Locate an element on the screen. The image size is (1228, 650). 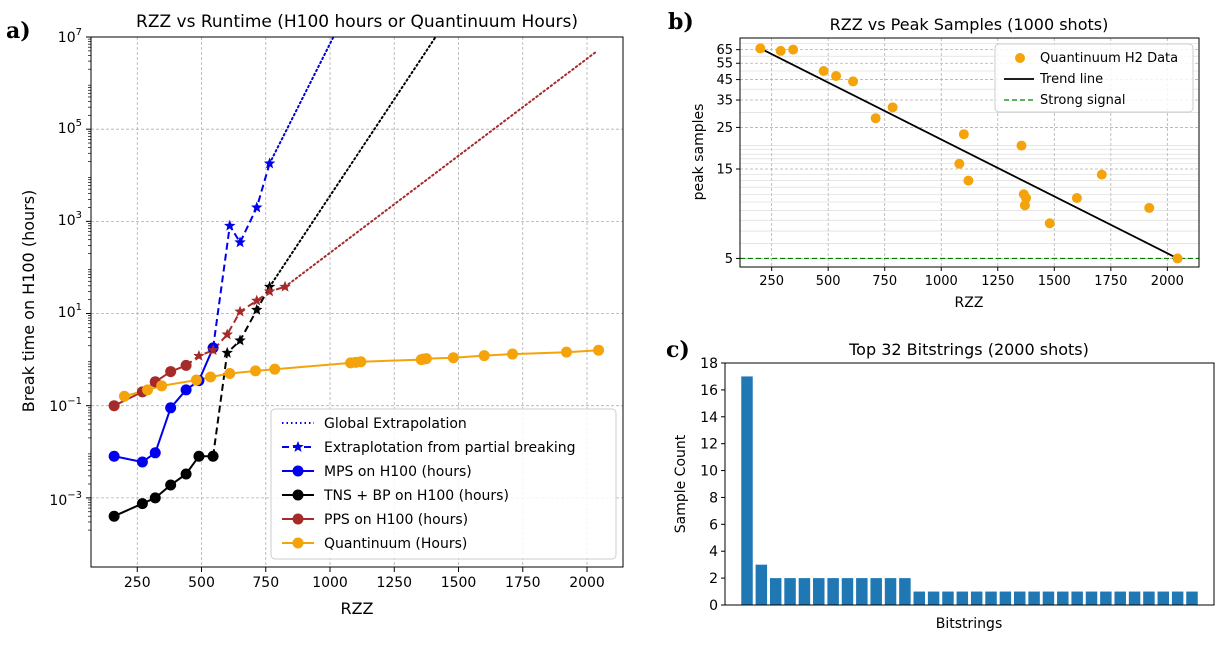
chart-a-ytick-label: 10³ is located at coordinates (70, 219).